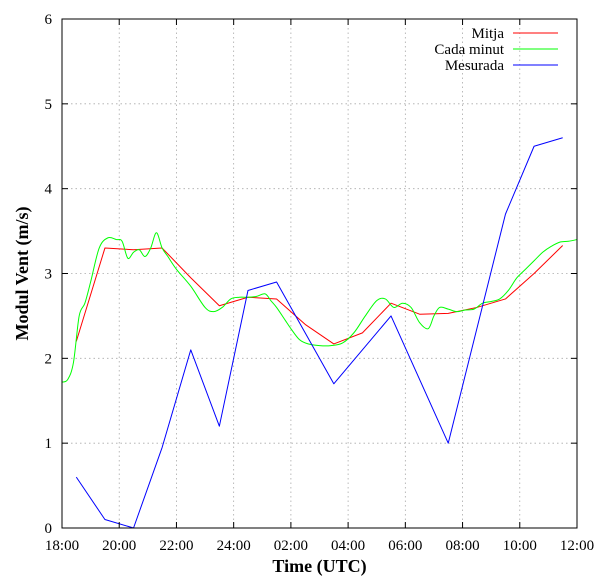 The width and height of the screenshot is (604, 576). Describe the element at coordinates (469, 50) in the screenshot. I see `legend-label-cada-minut: Cada minut` at that location.